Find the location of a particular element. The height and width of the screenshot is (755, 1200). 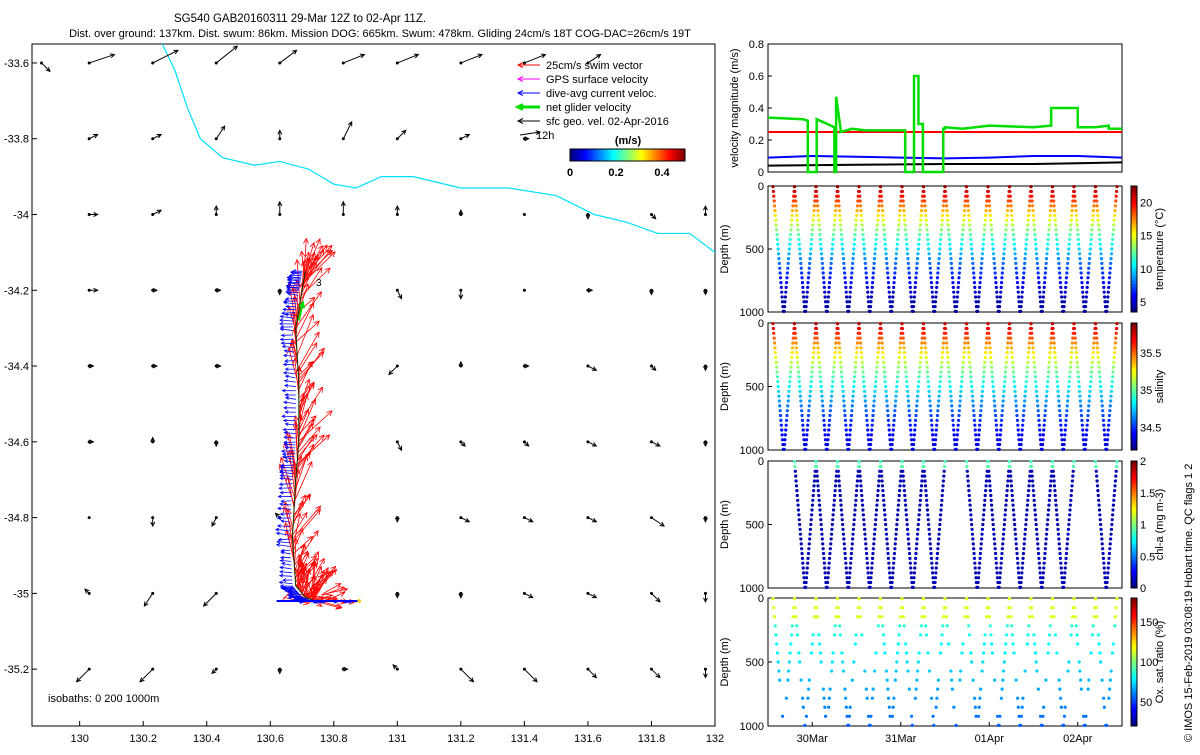

map-x-tick-label: 130.8 is located at coordinates (334, 739).